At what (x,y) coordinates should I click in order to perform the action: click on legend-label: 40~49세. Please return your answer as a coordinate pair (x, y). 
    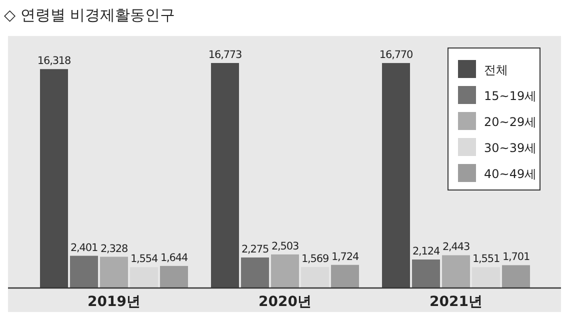
    Looking at the image, I should click on (510, 174).